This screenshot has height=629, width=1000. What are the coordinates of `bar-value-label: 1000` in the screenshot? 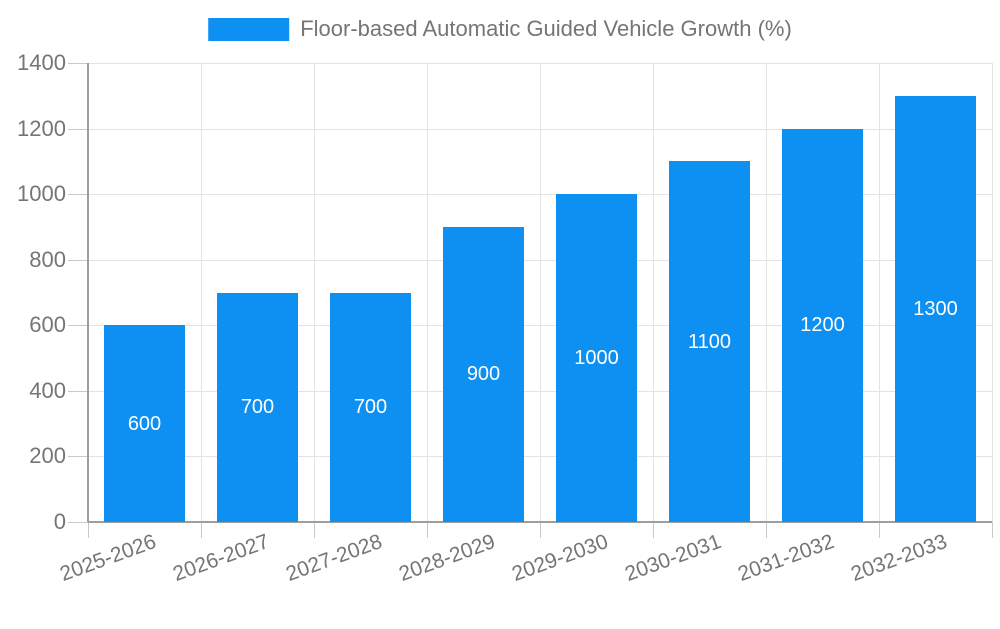 It's located at (596, 358).